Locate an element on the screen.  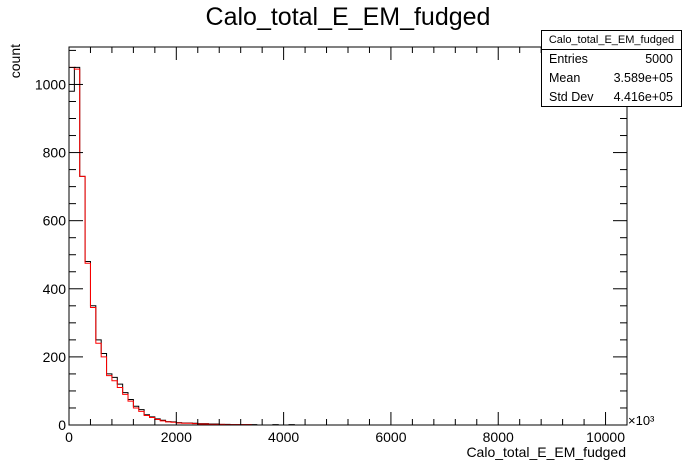
stats-stddev-value: 4.416e+05 is located at coordinates (643, 97).